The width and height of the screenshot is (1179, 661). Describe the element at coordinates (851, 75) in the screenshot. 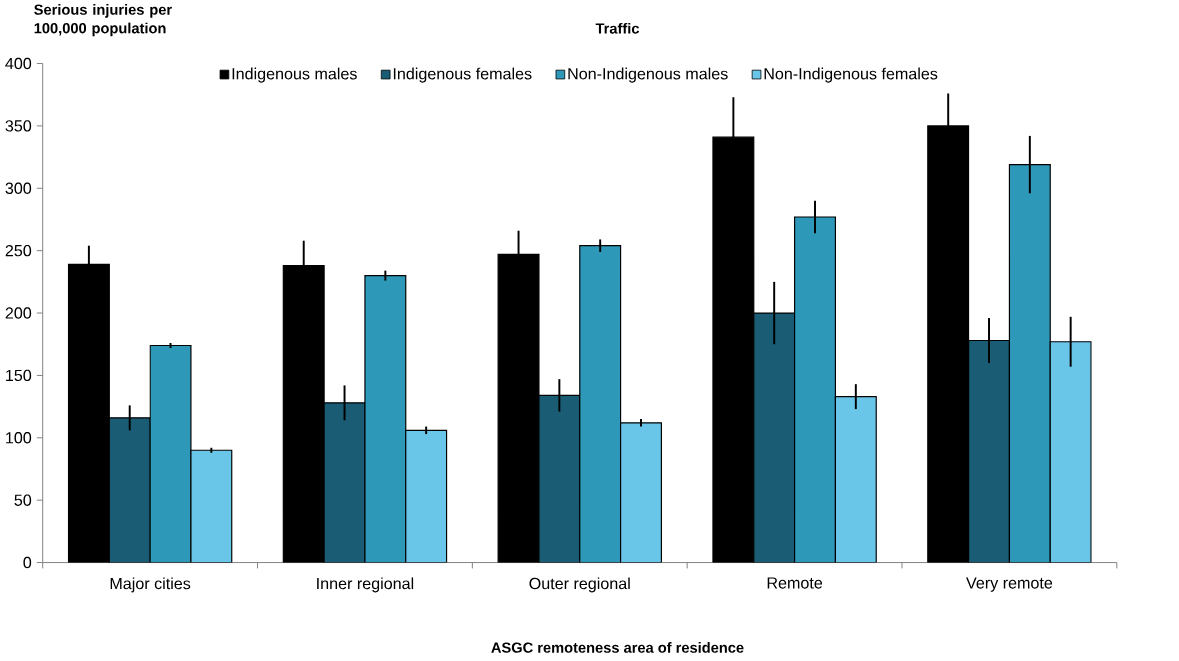

I see `legend-label: Non-Indigenous females` at that location.